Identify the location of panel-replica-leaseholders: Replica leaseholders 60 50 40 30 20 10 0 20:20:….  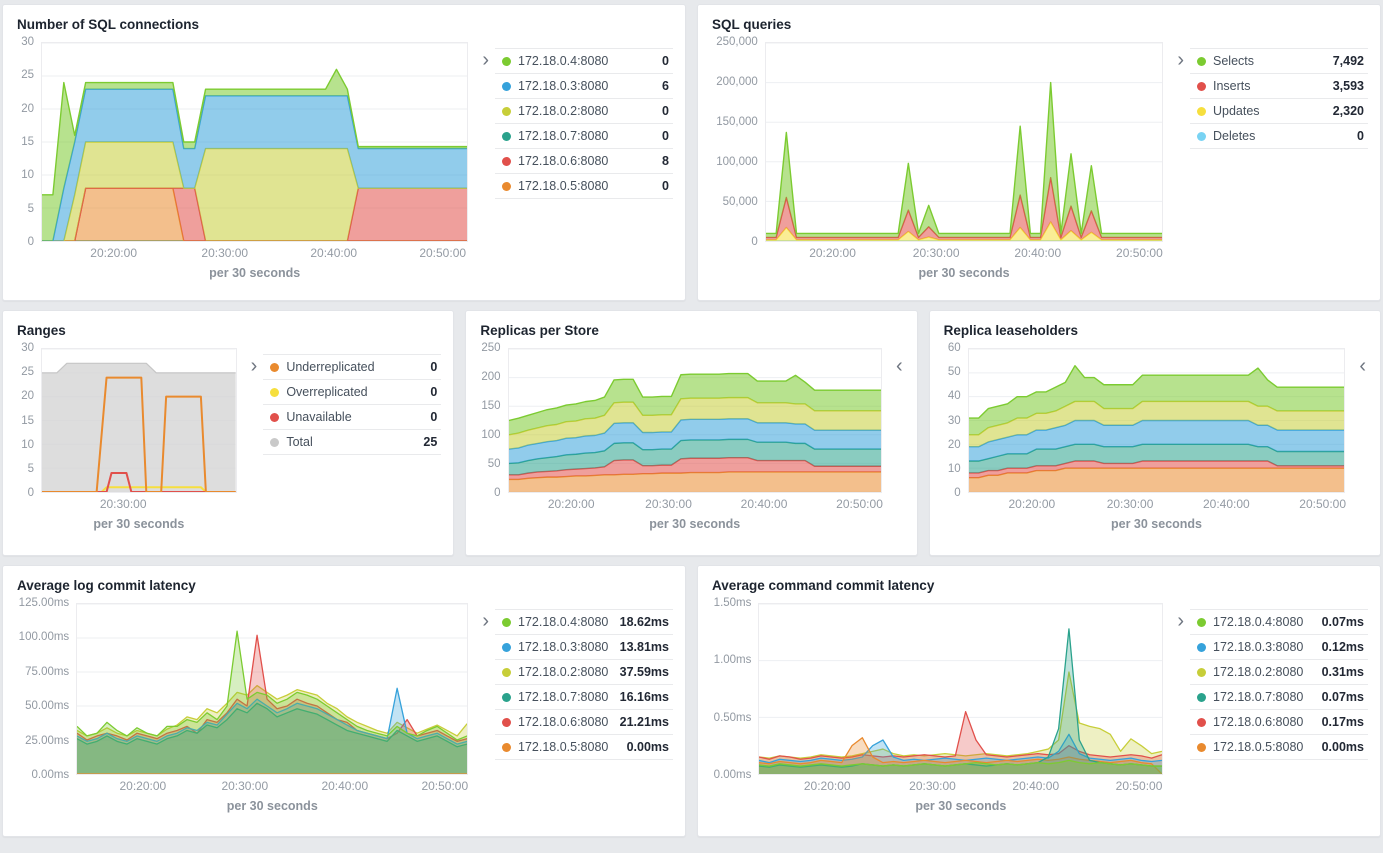
(1154, 433).